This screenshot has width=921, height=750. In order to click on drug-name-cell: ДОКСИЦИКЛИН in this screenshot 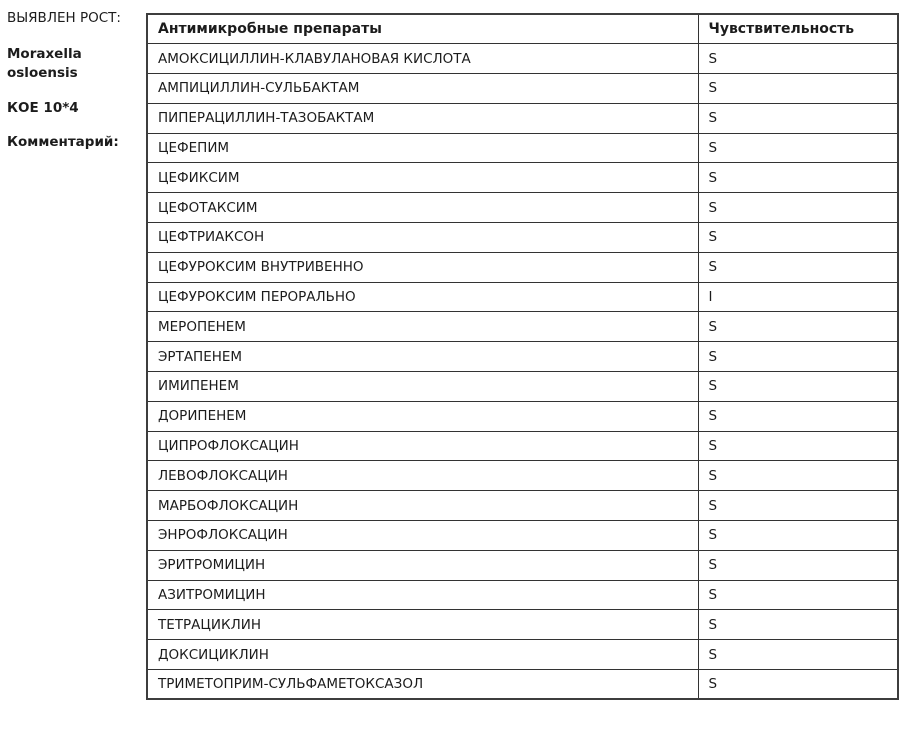, I will do `click(422, 655)`.